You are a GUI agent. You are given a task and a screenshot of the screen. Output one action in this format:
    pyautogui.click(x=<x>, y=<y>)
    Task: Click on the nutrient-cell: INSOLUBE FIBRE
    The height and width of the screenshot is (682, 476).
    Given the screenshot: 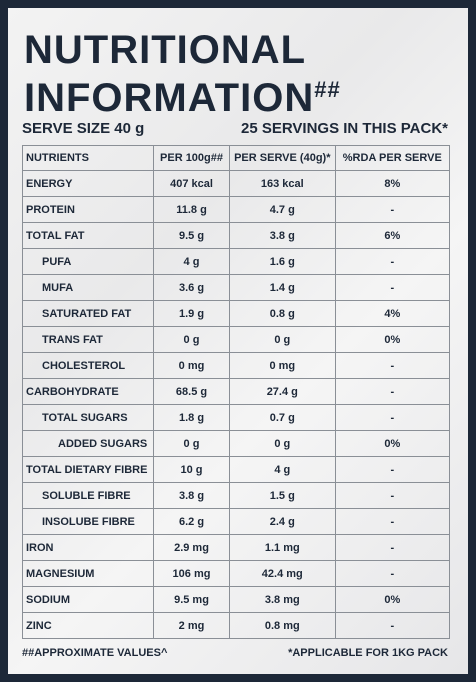 What is the action you would take?
    pyautogui.click(x=88, y=521)
    